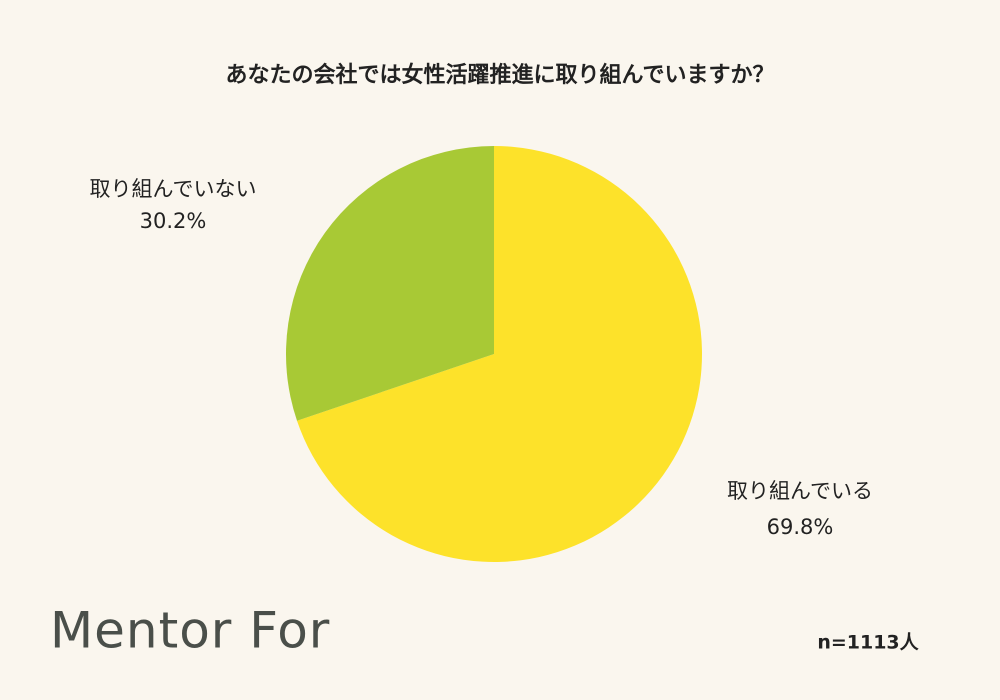 The width and height of the screenshot is (1000, 700). What do you see at coordinates (800, 491) in the screenshot?
I see `slice-label: 取り組んでいる` at bounding box center [800, 491].